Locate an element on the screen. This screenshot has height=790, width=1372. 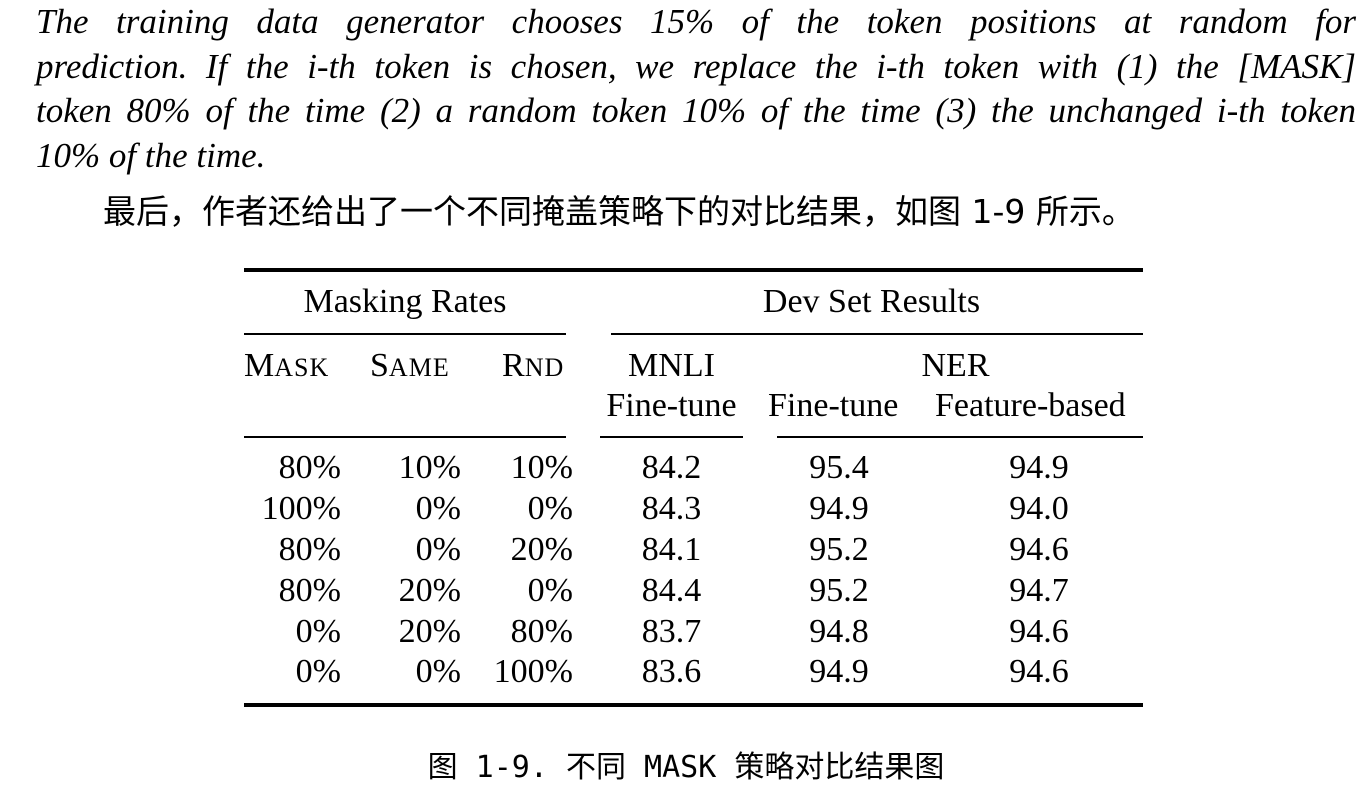
header-rule-mnli is located at coordinates (671, 437).